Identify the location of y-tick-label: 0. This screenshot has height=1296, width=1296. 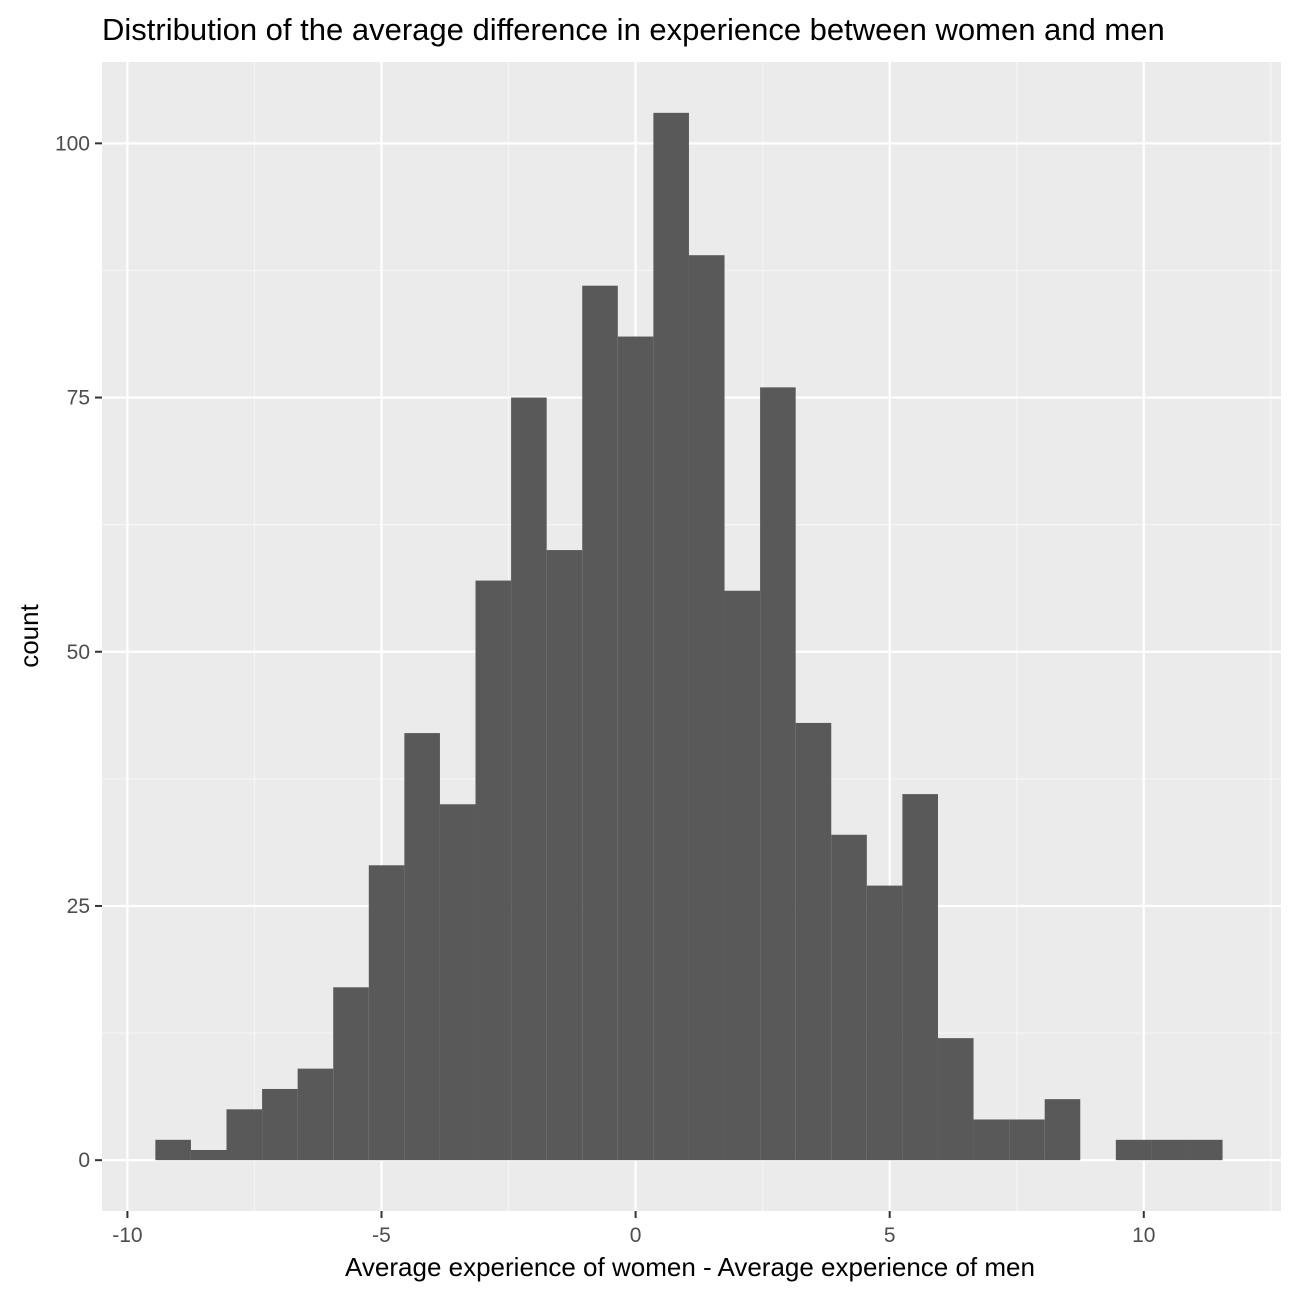
(84, 1160).